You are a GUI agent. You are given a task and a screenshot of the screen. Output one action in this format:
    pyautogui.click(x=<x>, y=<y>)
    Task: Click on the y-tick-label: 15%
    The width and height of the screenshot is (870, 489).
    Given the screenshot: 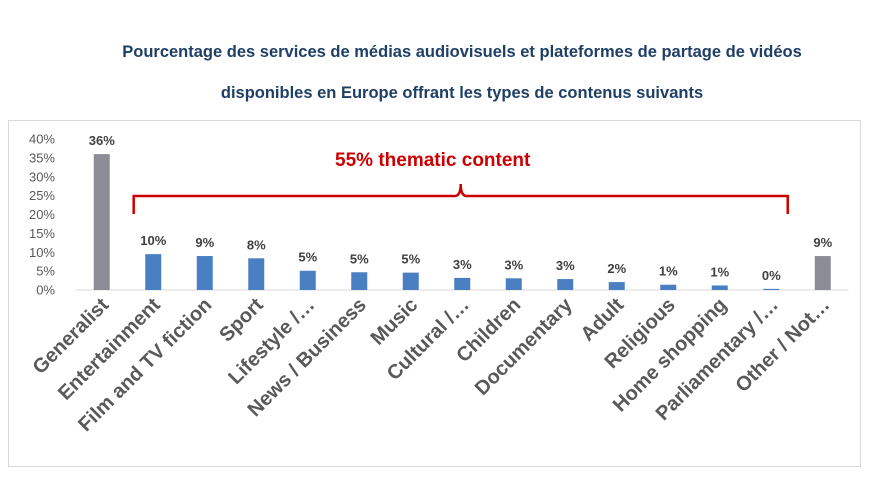 What is the action you would take?
    pyautogui.click(x=42, y=233)
    